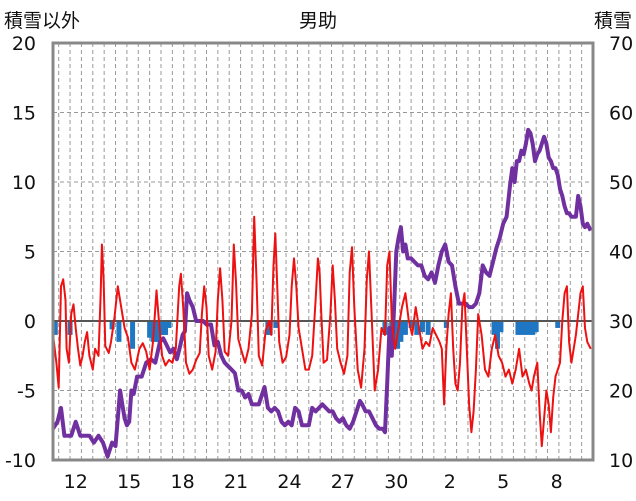  I want to click on right-tick-label: 40, so click(621, 253).